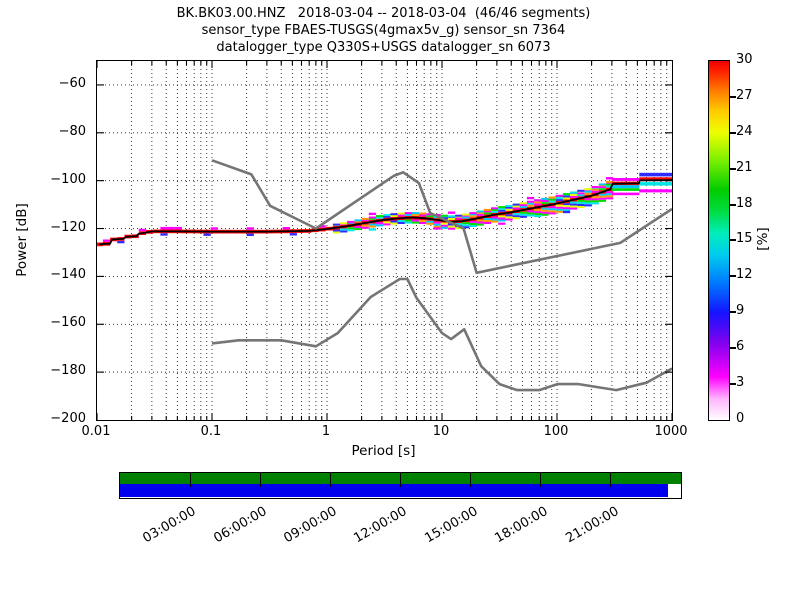 This screenshot has width=800, height=600. What do you see at coordinates (383, 451) in the screenshot?
I see `x-axis-label: Period [s]` at bounding box center [383, 451].